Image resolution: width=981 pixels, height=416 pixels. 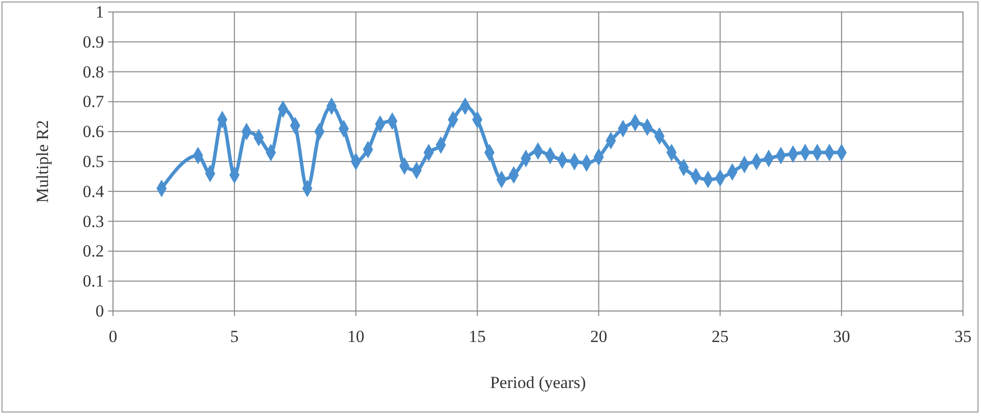 I want to click on y-tick-label: 0.1, so click(x=93, y=281).